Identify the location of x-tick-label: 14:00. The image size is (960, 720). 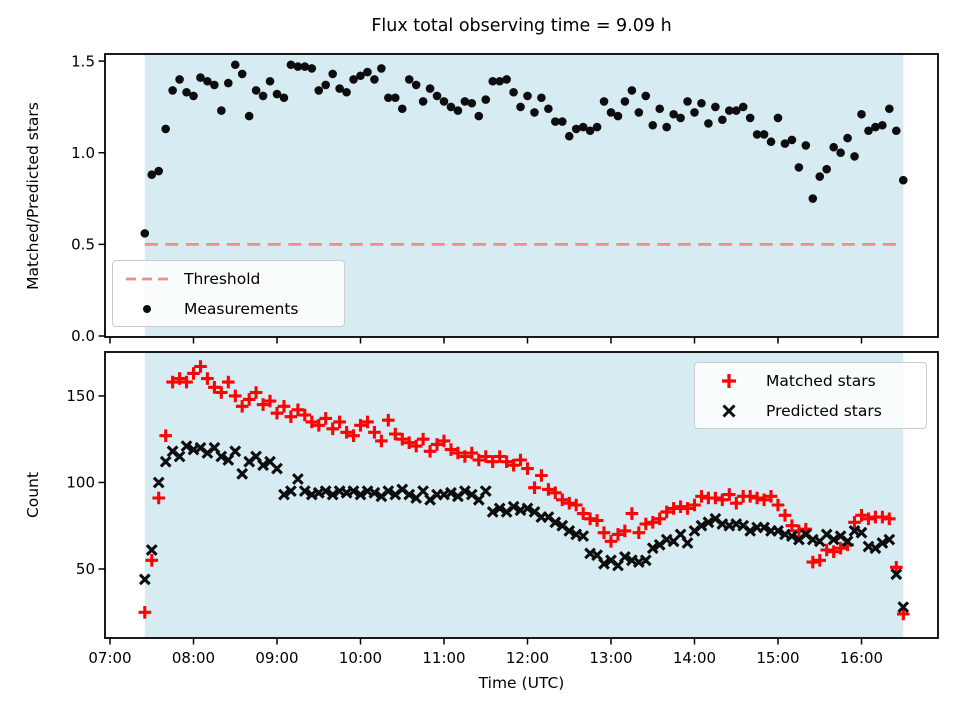
(694, 658).